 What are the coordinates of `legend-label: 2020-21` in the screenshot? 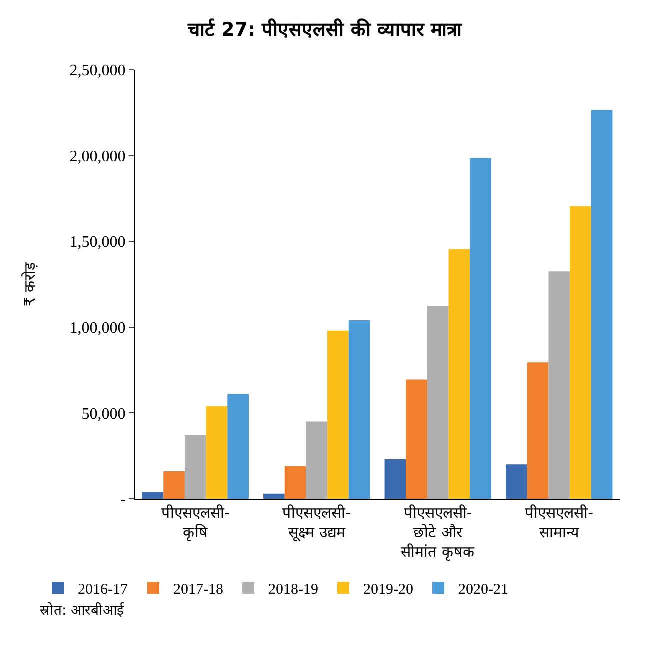 It's located at (483, 590).